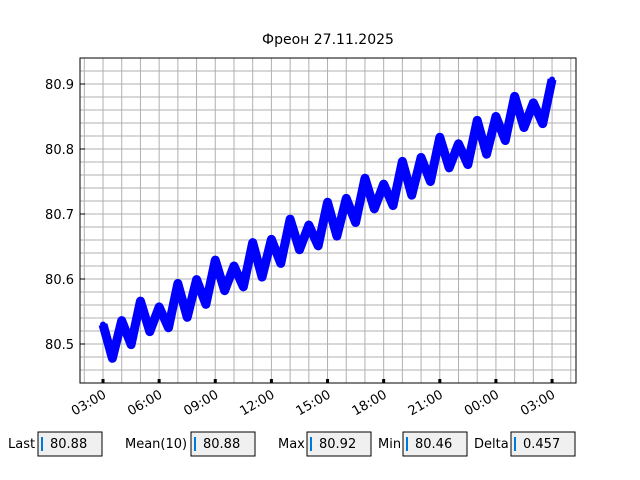 The height and width of the screenshot is (480, 640). What do you see at coordinates (21, 444) in the screenshot?
I see `stat-label: Last` at bounding box center [21, 444].